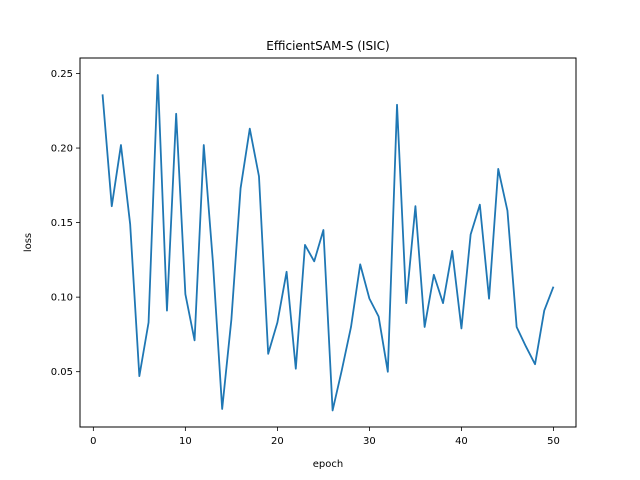 The image size is (640, 480). Describe the element at coordinates (93, 441) in the screenshot. I see `x-tick-label: 0` at that location.